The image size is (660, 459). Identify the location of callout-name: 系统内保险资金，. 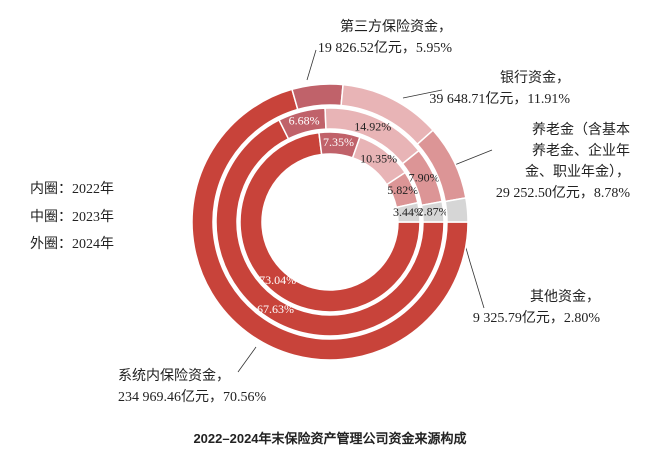
(174, 376).